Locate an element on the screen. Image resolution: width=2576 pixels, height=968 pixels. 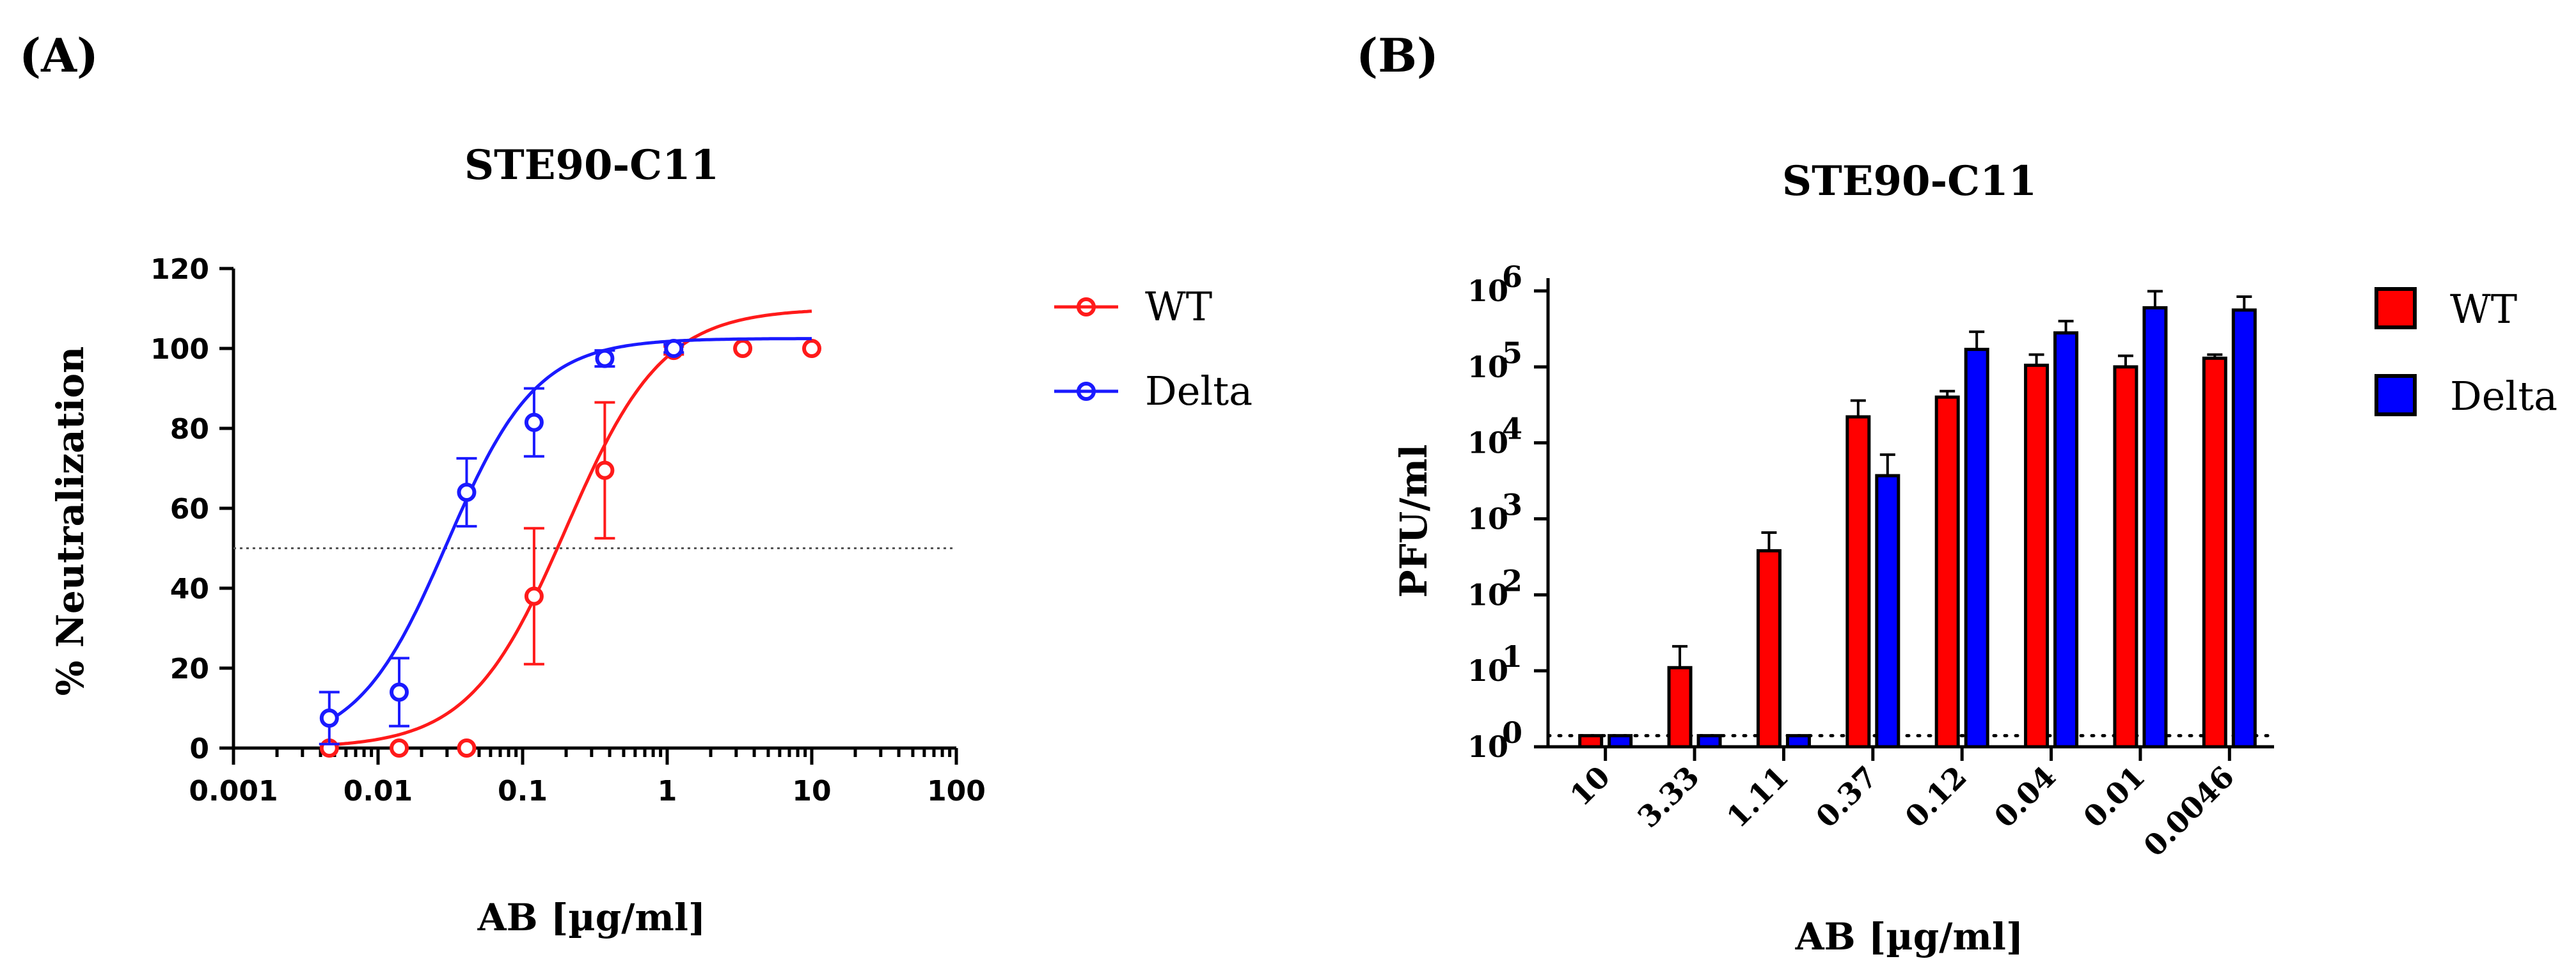
chart-a-y-tick-label: 20 is located at coordinates (189, 669).